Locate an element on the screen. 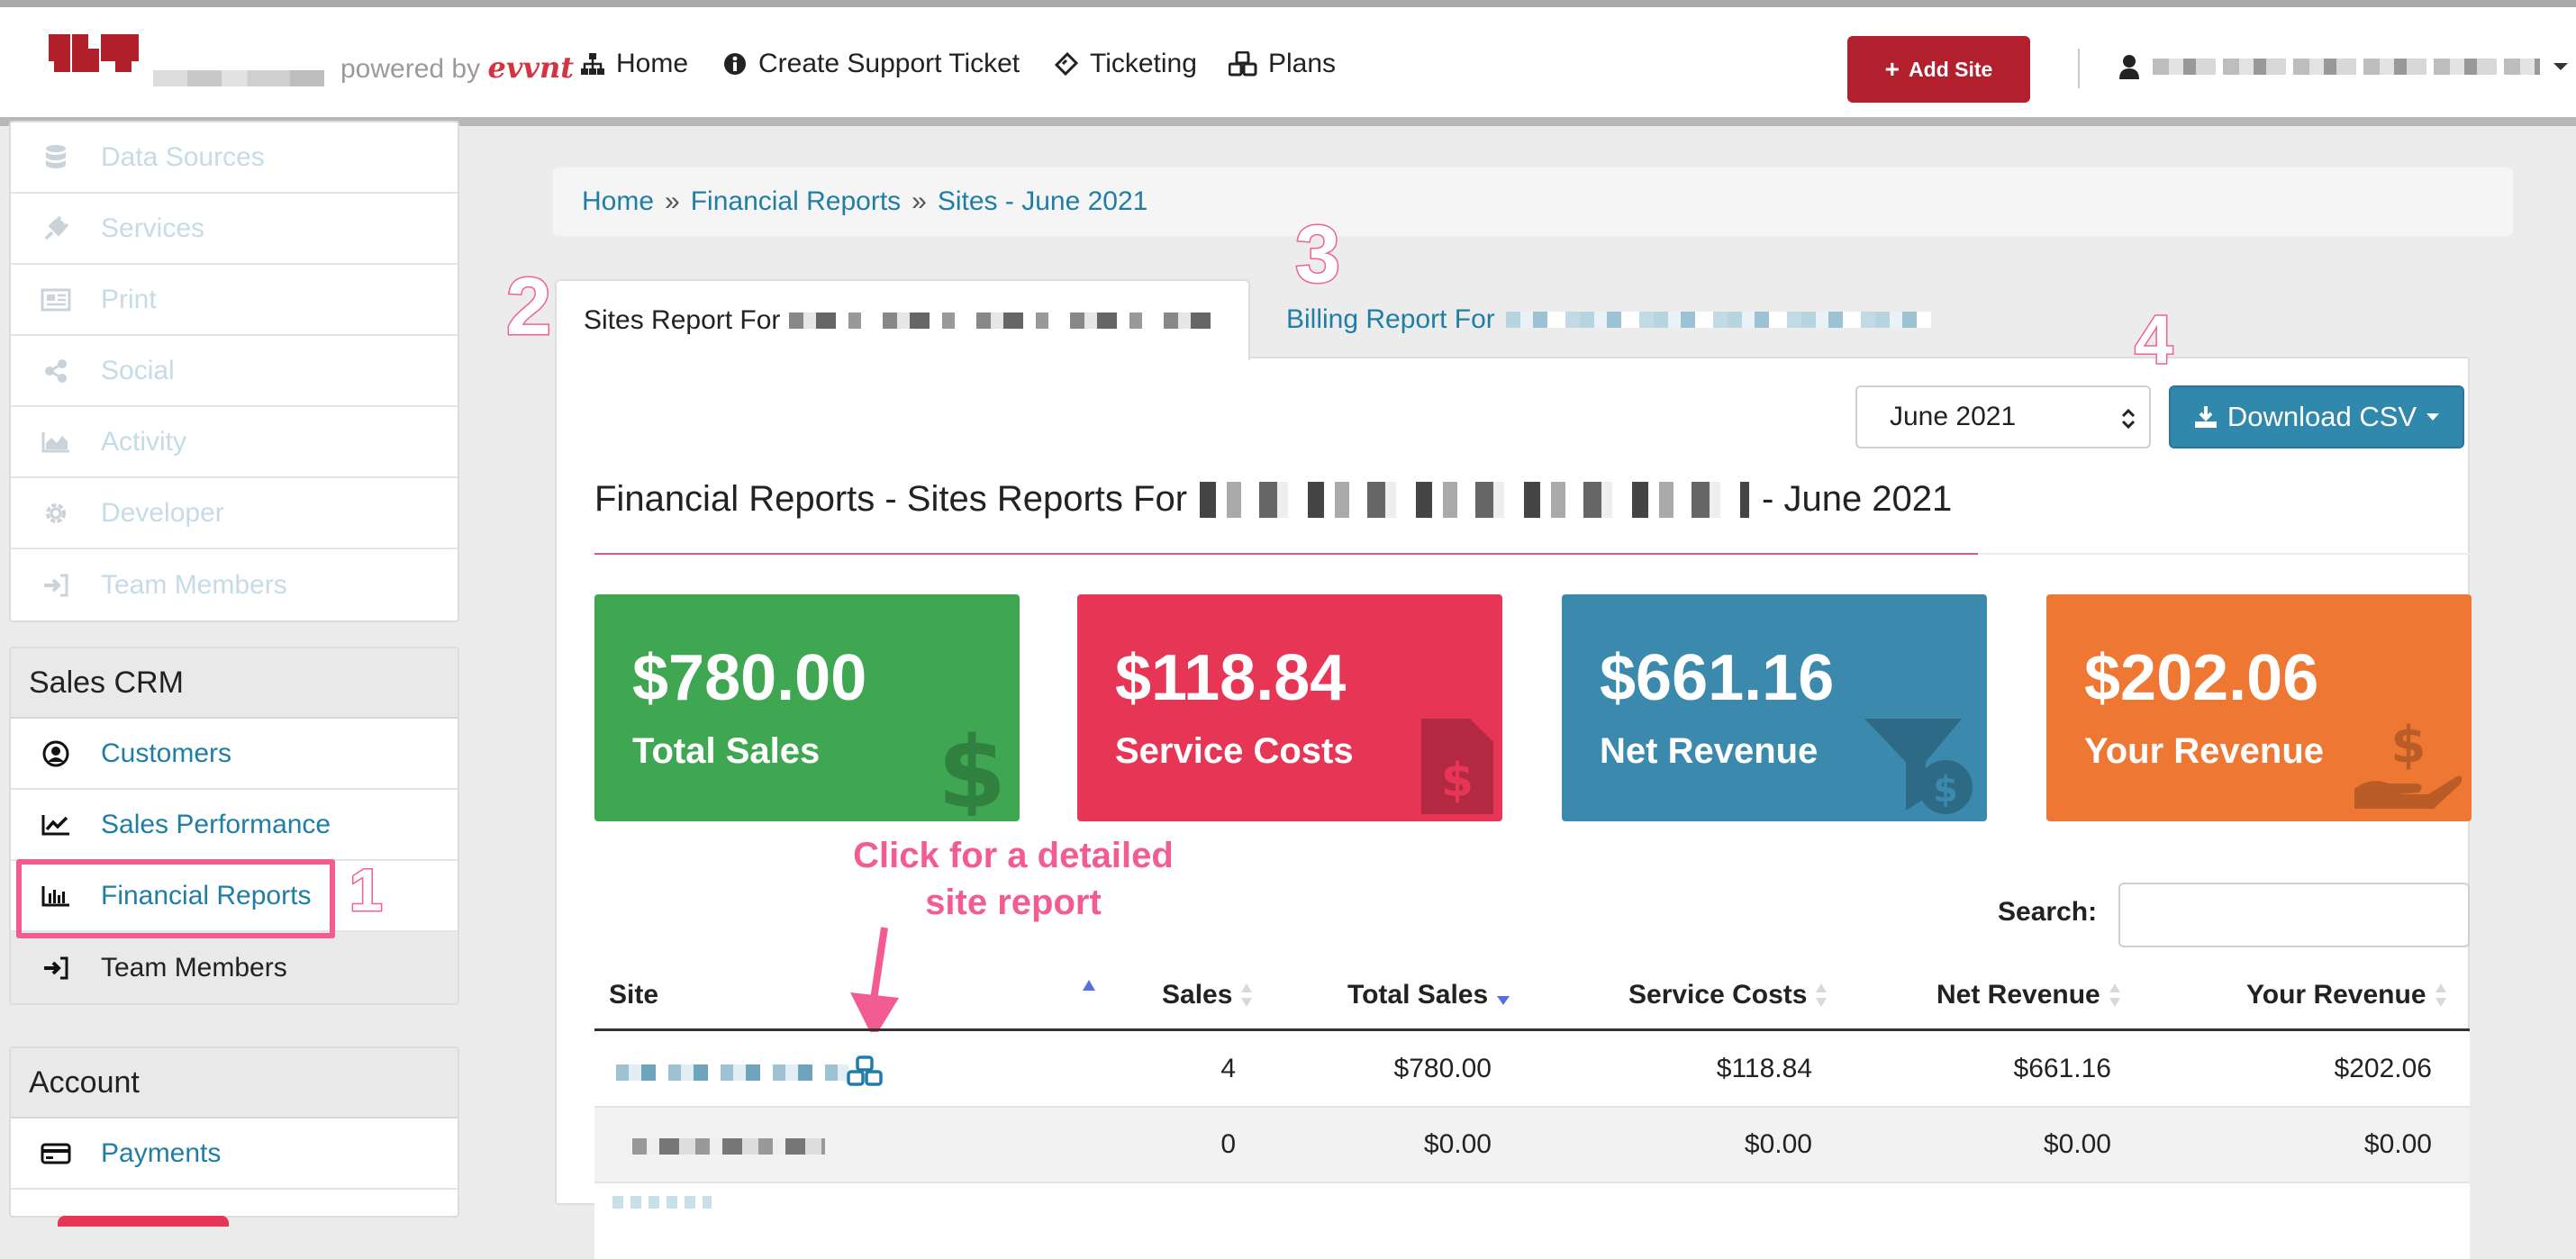 The height and width of the screenshot is (1259, 2576). tab-sites-report: Sites Report For is located at coordinates (902, 319).